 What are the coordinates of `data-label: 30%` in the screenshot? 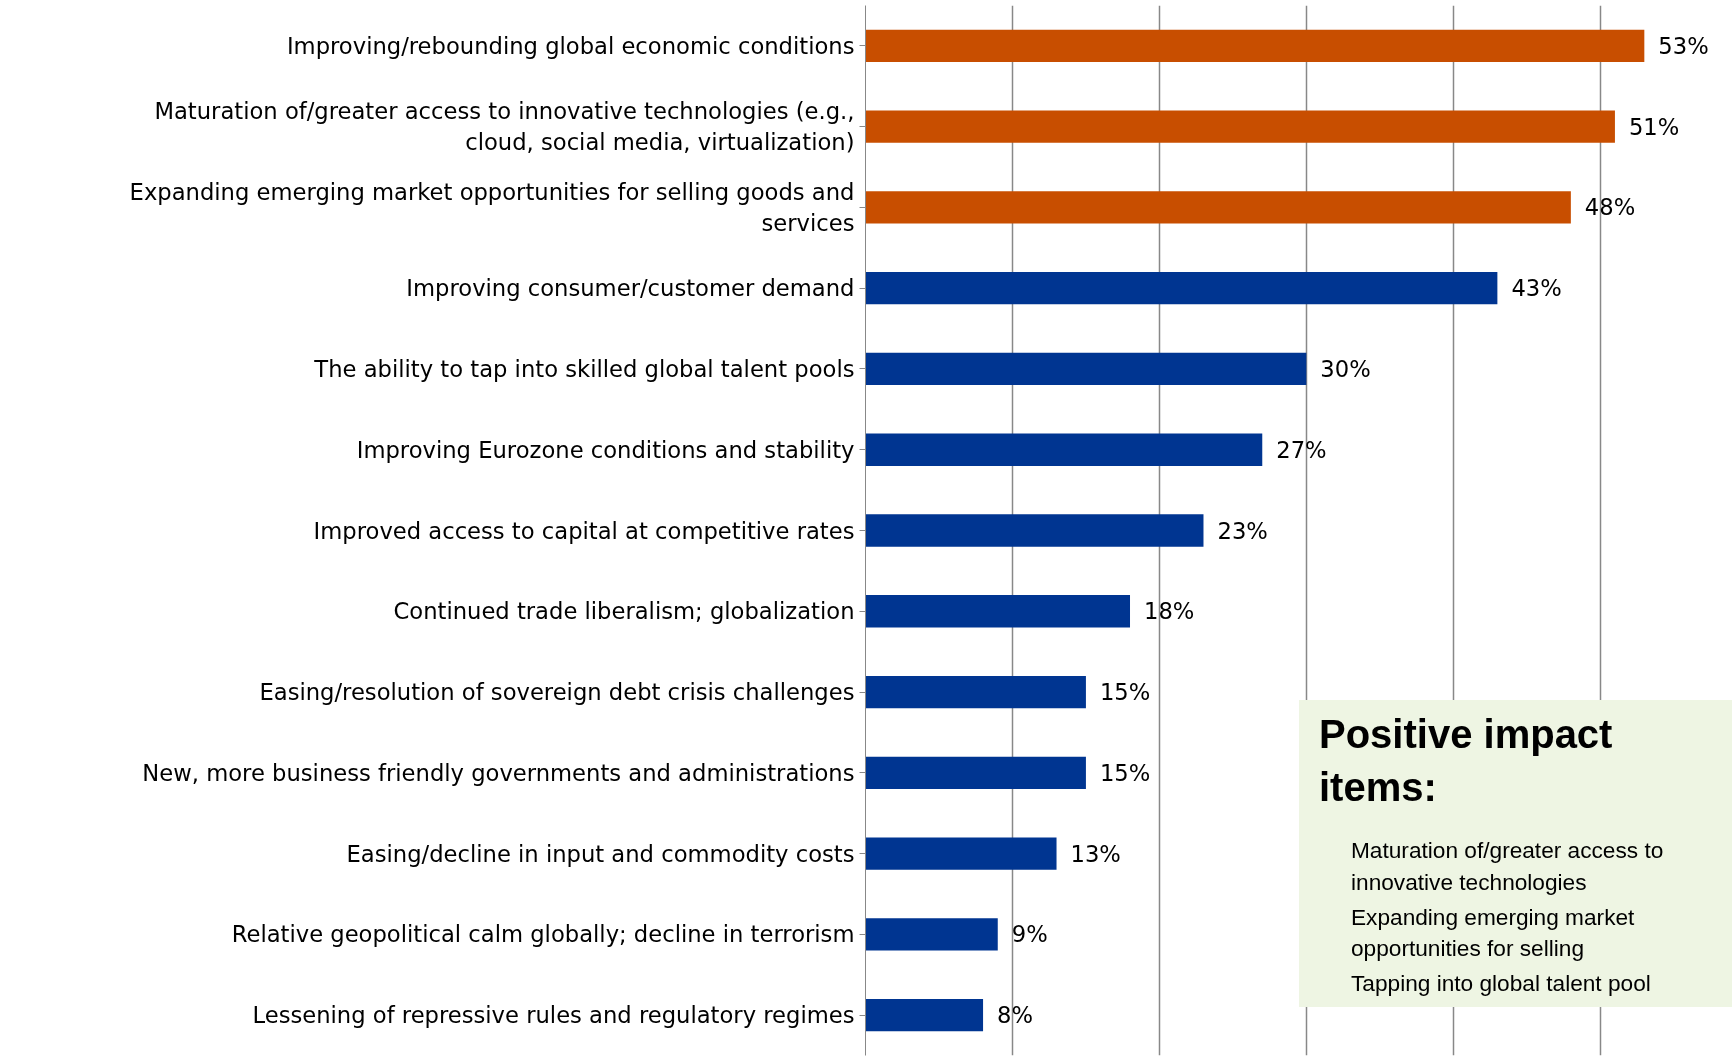 It's located at (1345, 368).